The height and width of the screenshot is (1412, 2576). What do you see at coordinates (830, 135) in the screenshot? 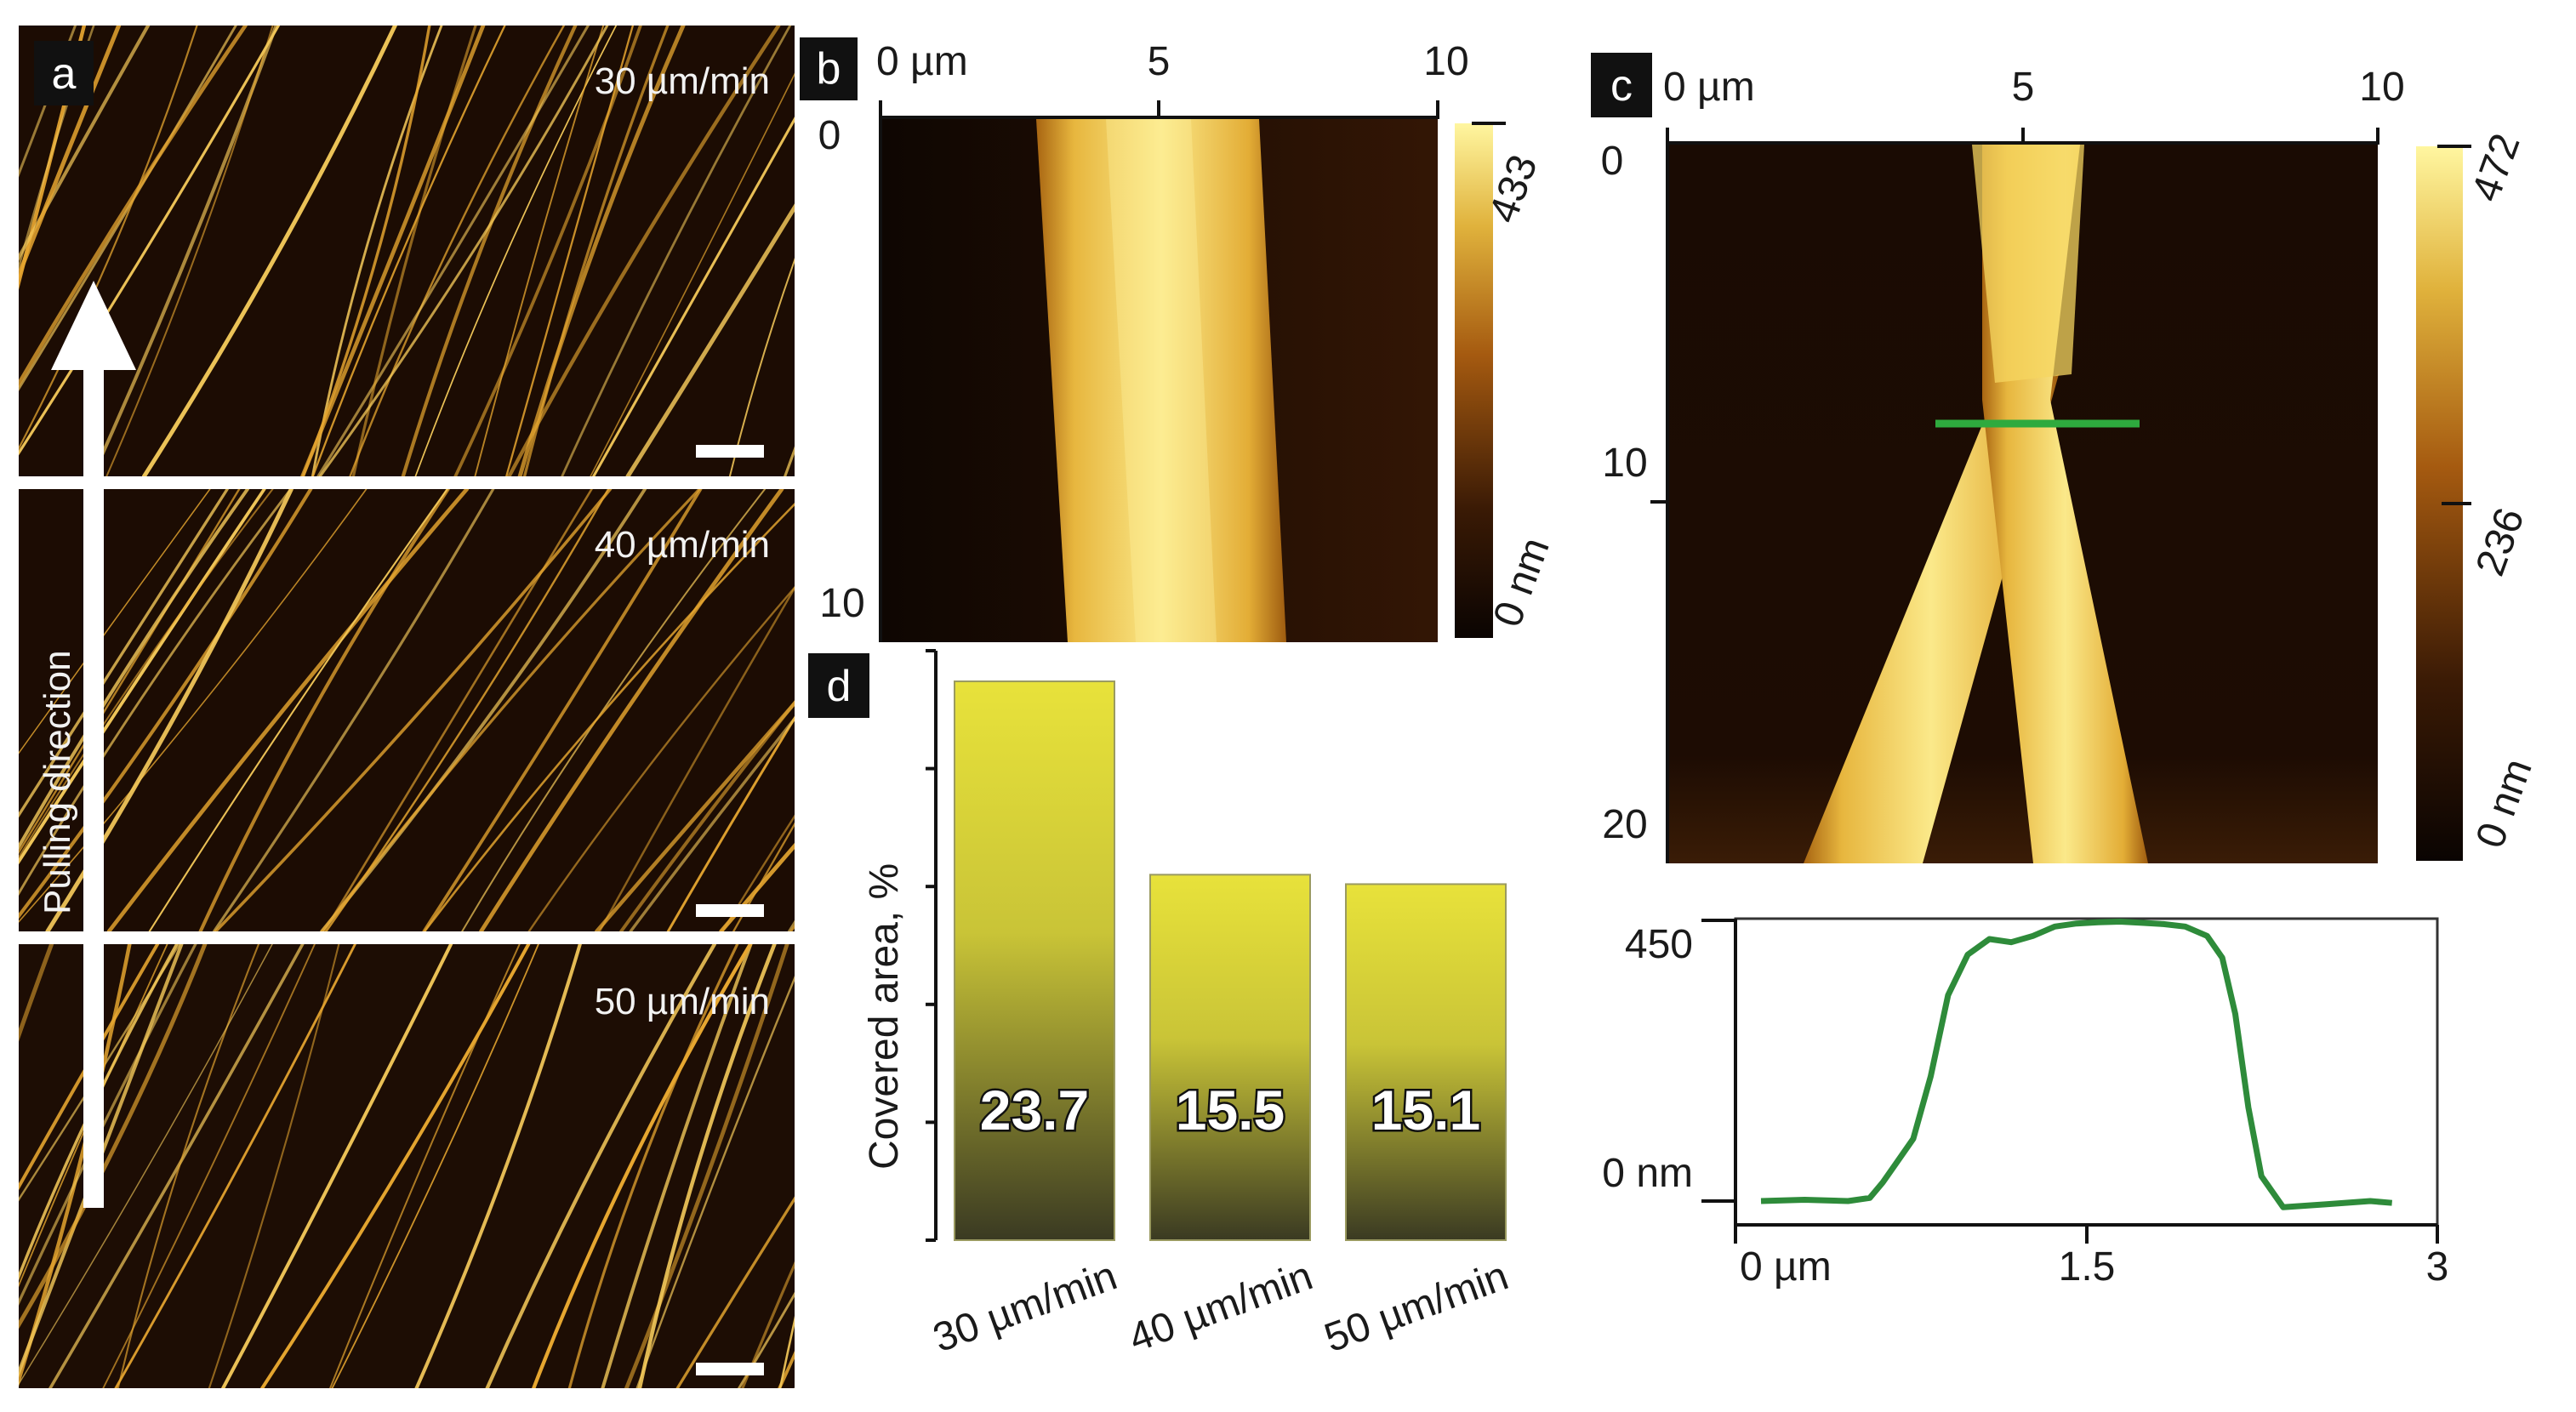
I see `b-y-tick-0: 0` at bounding box center [830, 135].